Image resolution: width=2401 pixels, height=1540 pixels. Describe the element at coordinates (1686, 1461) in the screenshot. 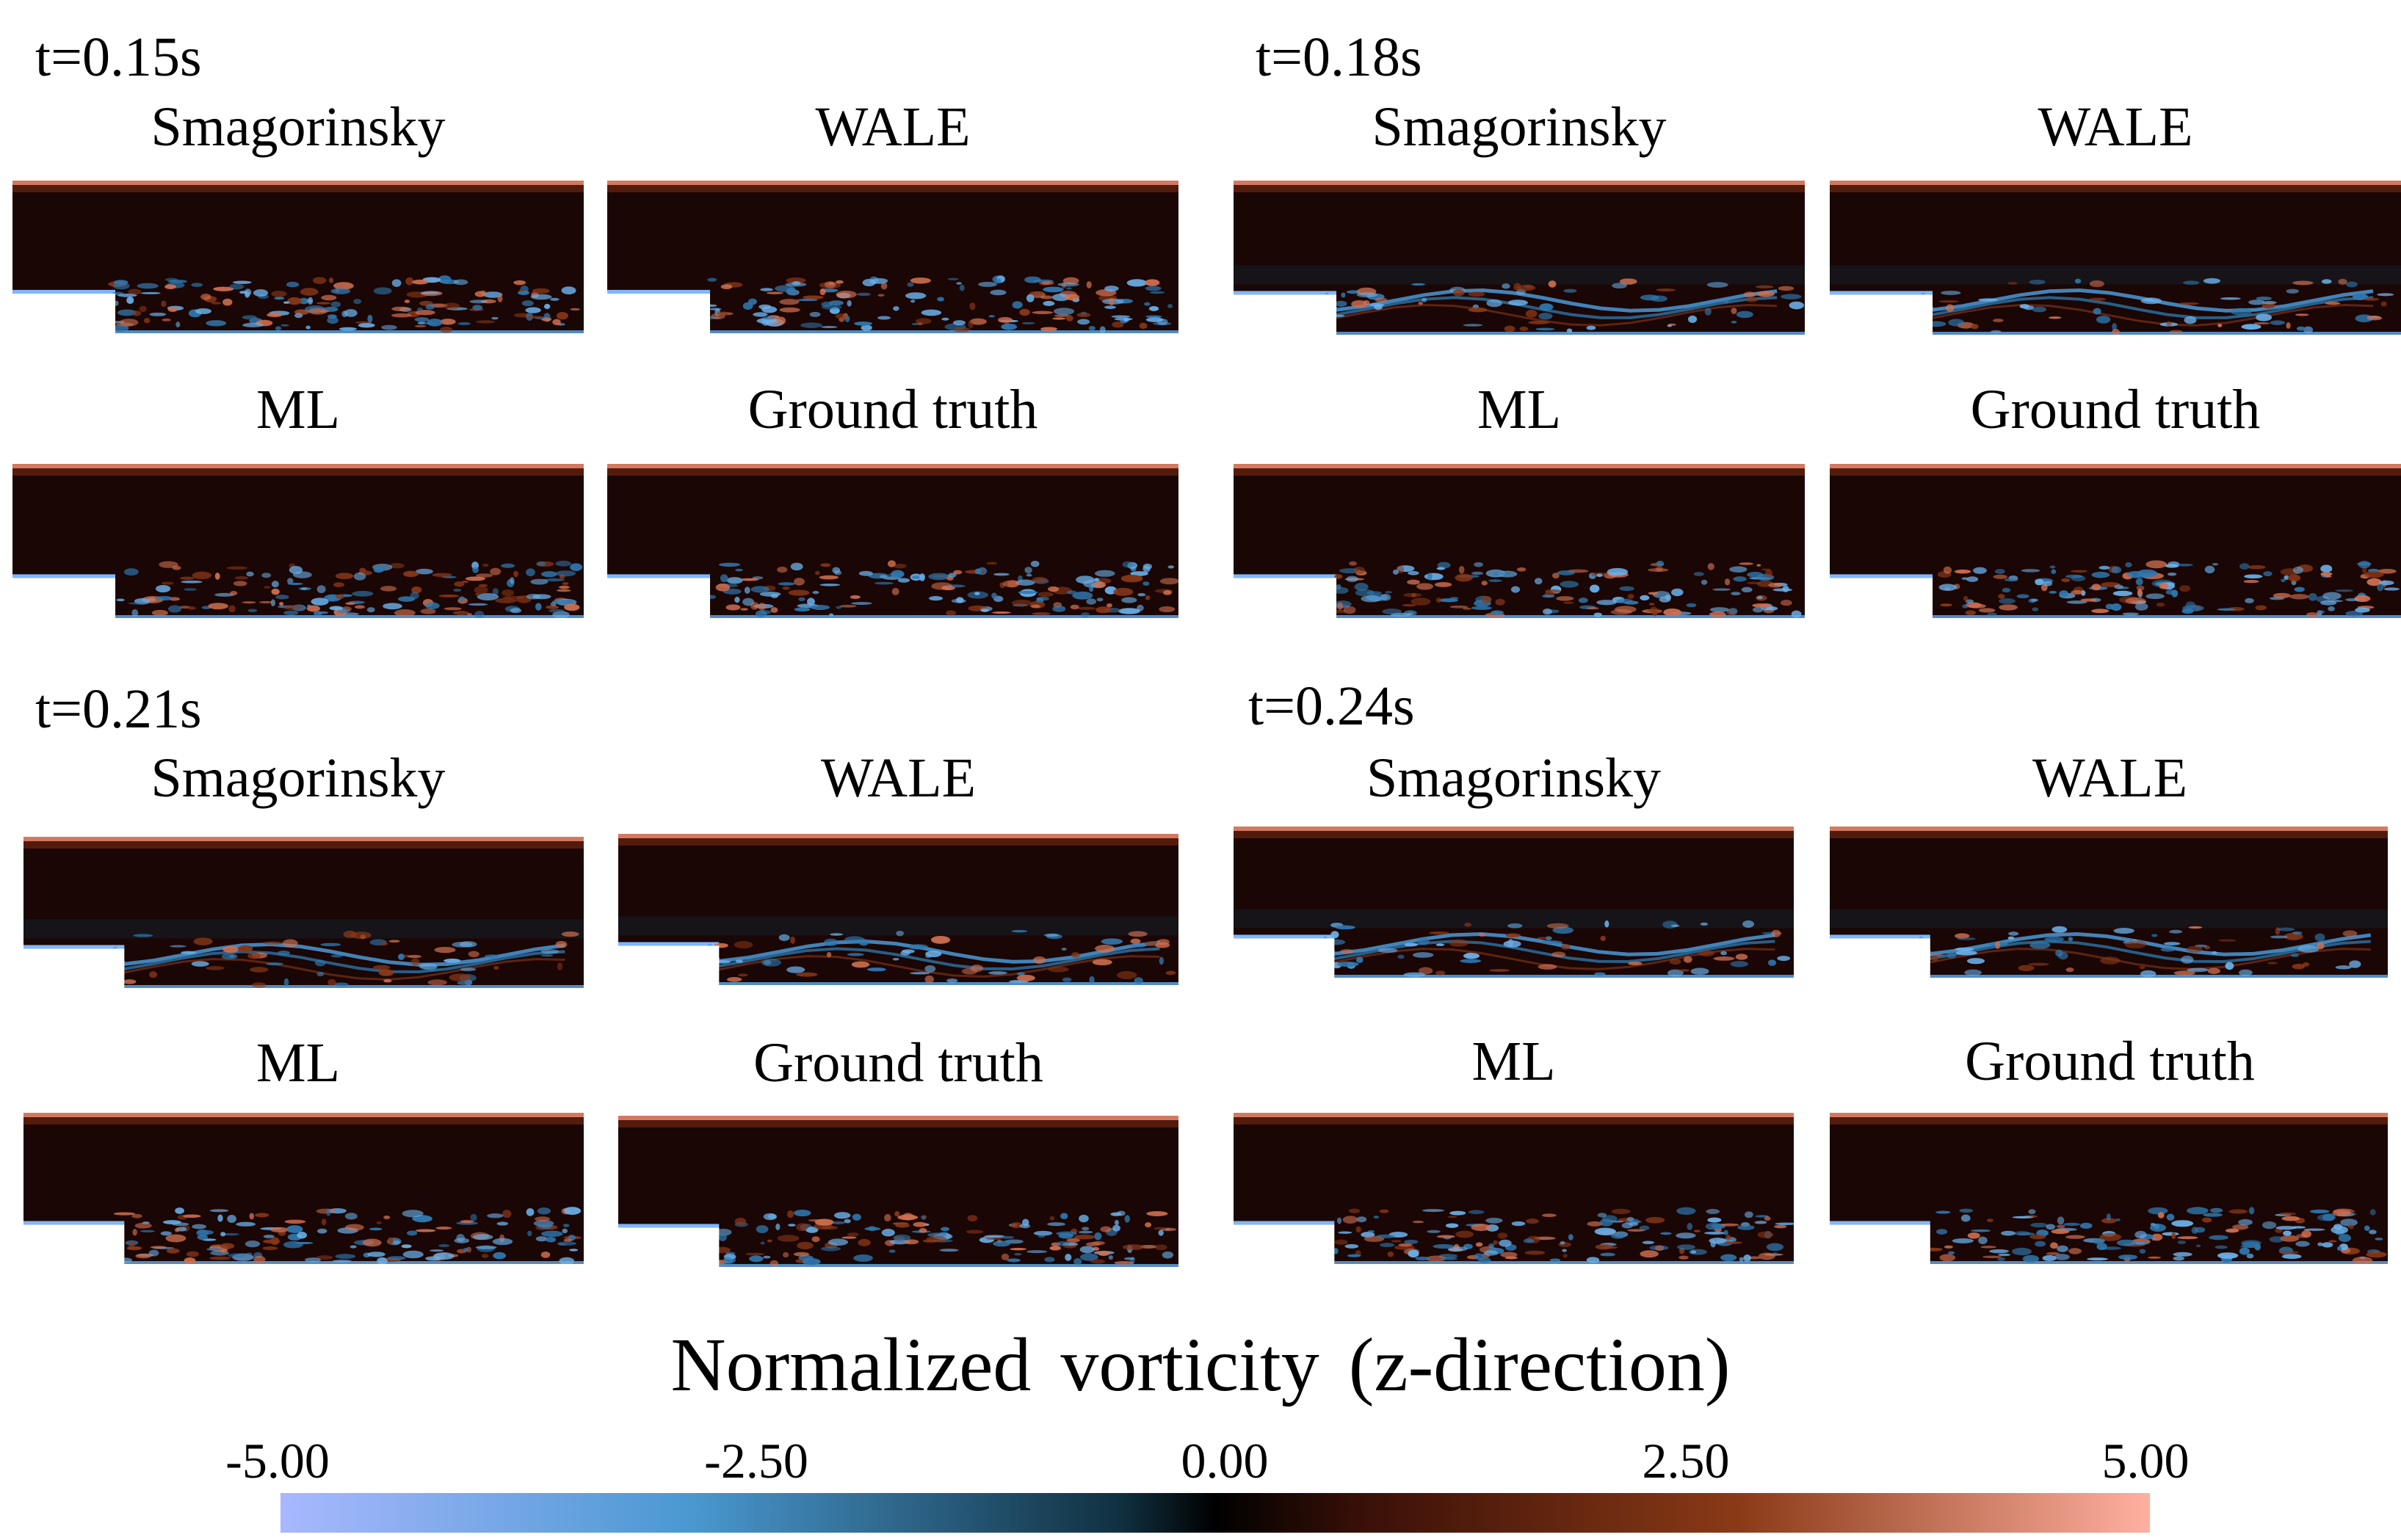

I see `colorbar-tick: 2.50` at that location.